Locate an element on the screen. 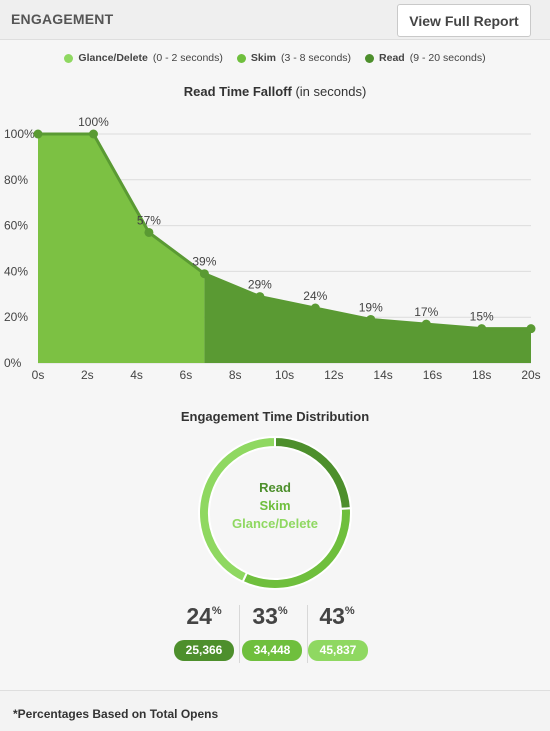 This screenshot has height=731, width=550. data-label: 17% is located at coordinates (426, 312).